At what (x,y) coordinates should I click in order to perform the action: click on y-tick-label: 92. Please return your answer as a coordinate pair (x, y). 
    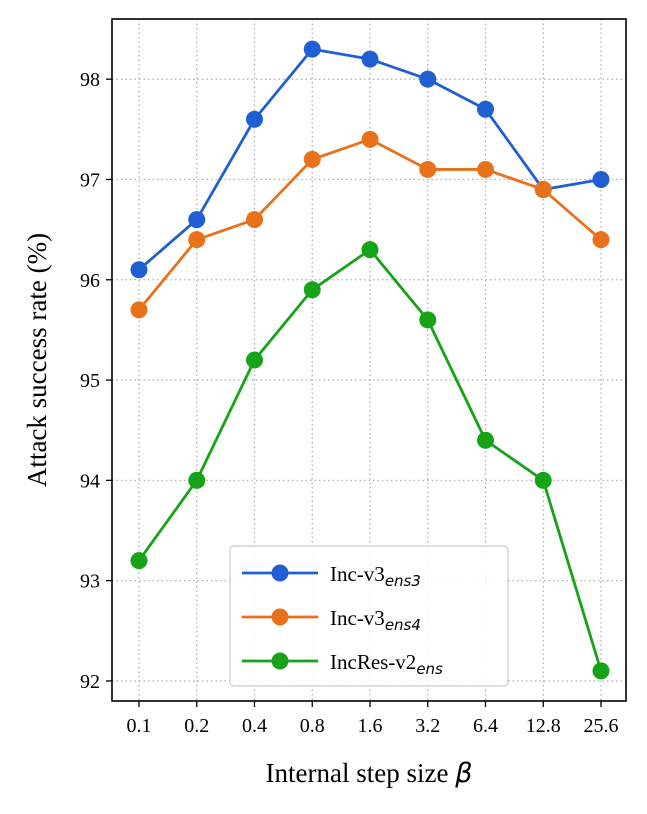
    Looking at the image, I should click on (90, 682).